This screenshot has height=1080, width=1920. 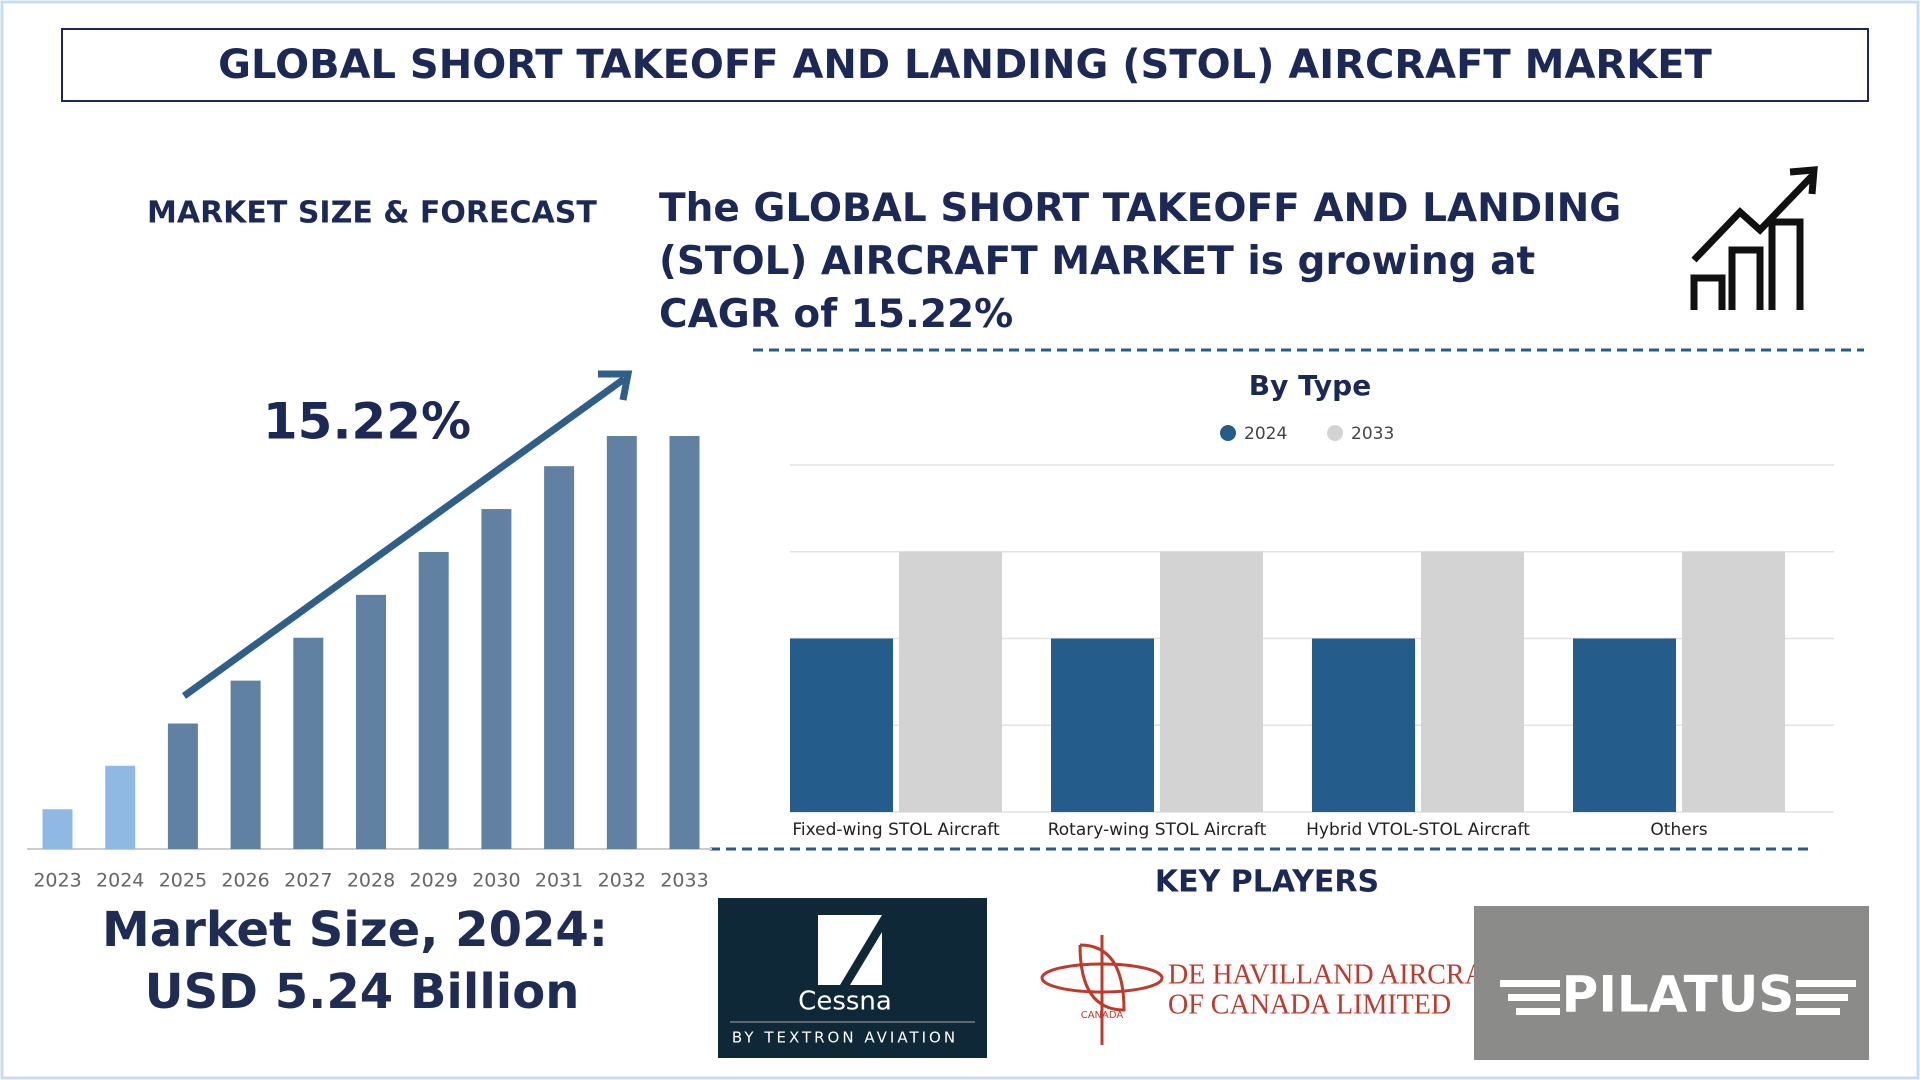 What do you see at coordinates (367, 422) in the screenshot?
I see `cagr-annotation: 15.22%` at bounding box center [367, 422].